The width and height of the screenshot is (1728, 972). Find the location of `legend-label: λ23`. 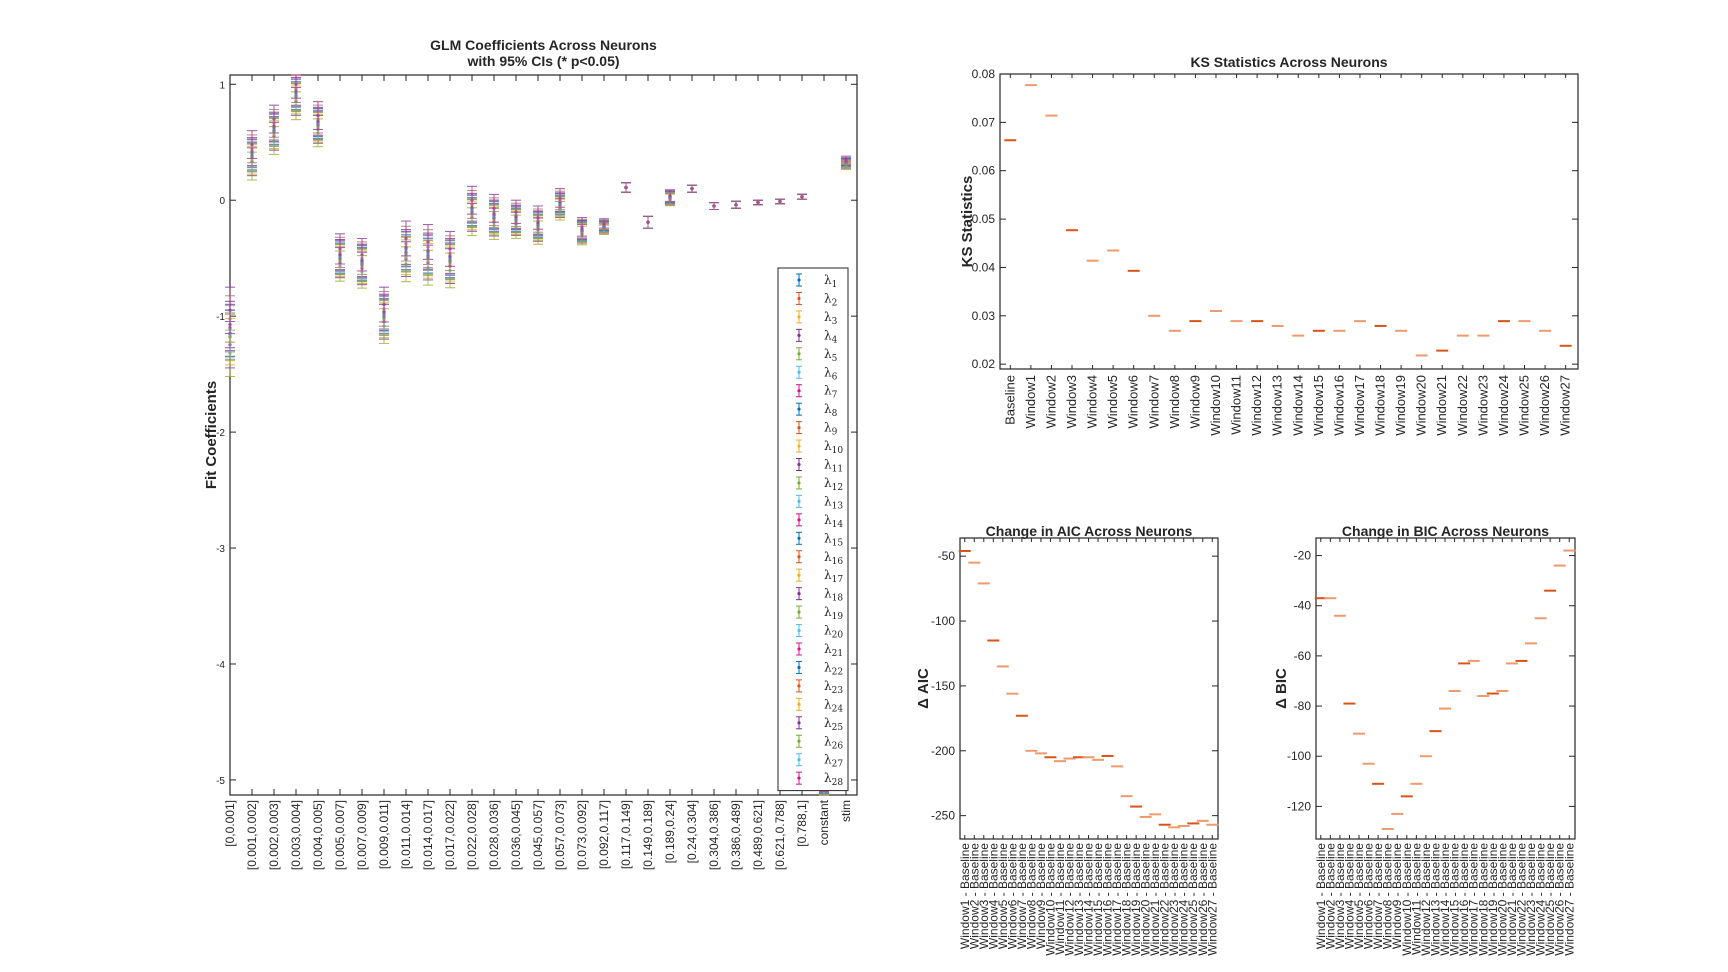

legend-label: λ23 is located at coordinates (833, 687).